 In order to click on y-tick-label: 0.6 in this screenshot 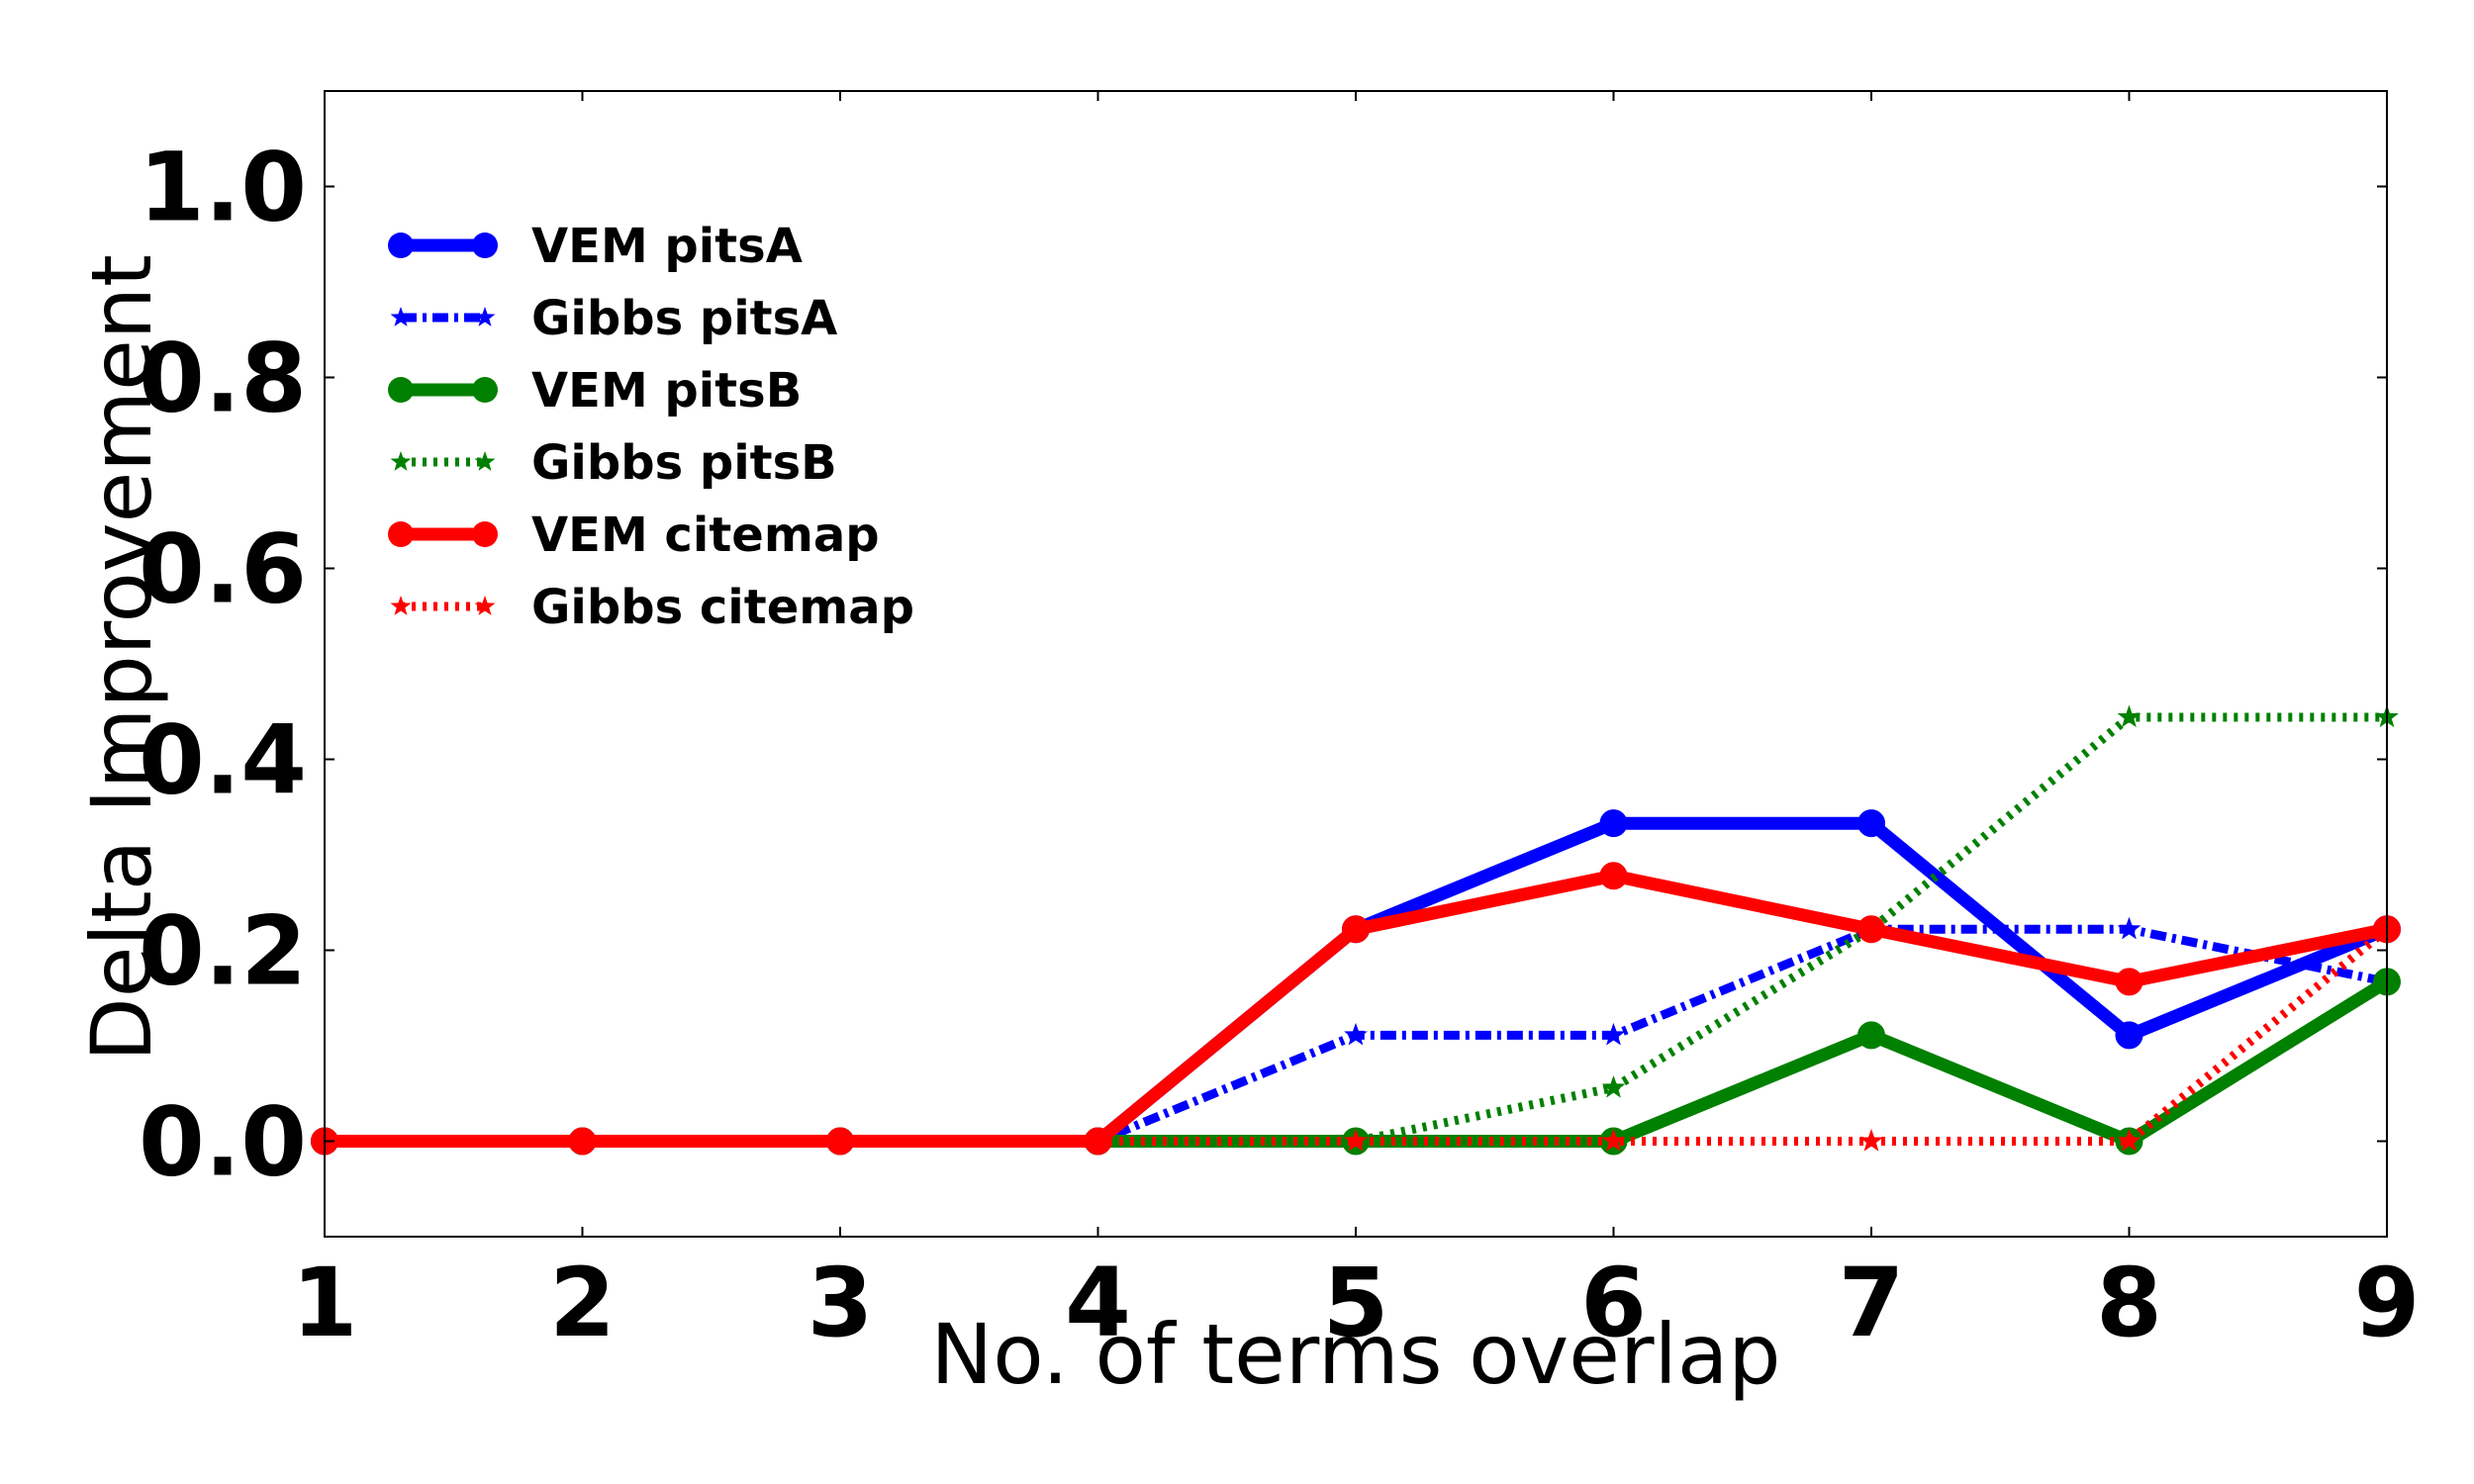, I will do `click(223, 569)`.